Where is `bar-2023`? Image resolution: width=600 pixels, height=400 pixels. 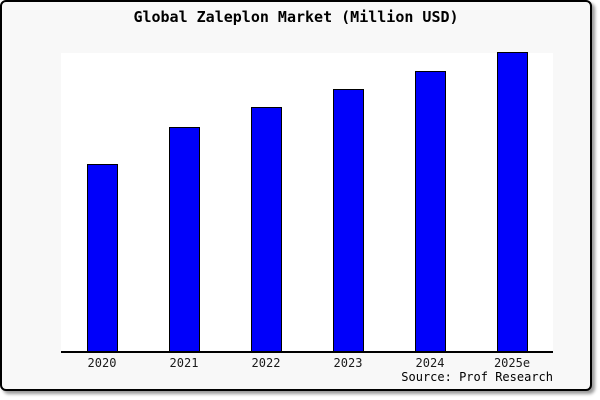 bar-2023 is located at coordinates (348, 220).